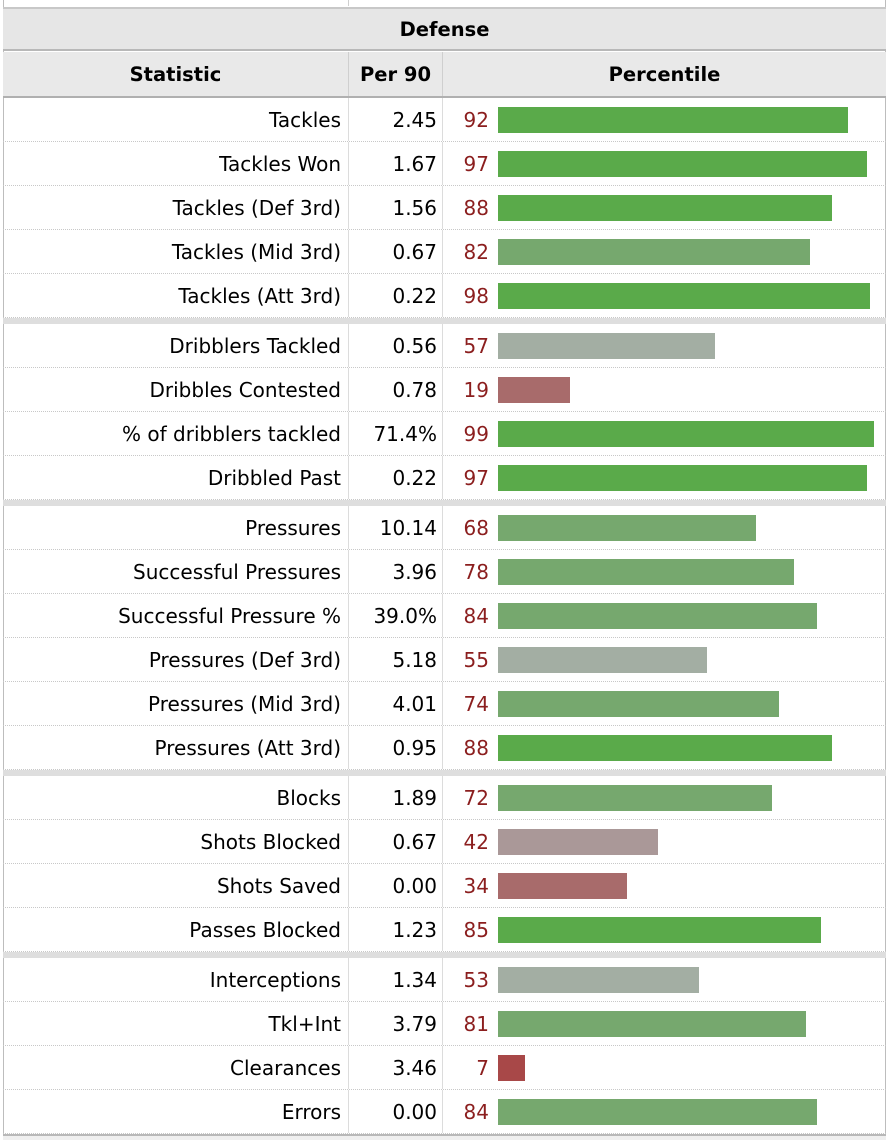 This screenshot has width=894, height=1140. I want to click on stat-name: Tackles (Att 3rd), so click(259, 296).